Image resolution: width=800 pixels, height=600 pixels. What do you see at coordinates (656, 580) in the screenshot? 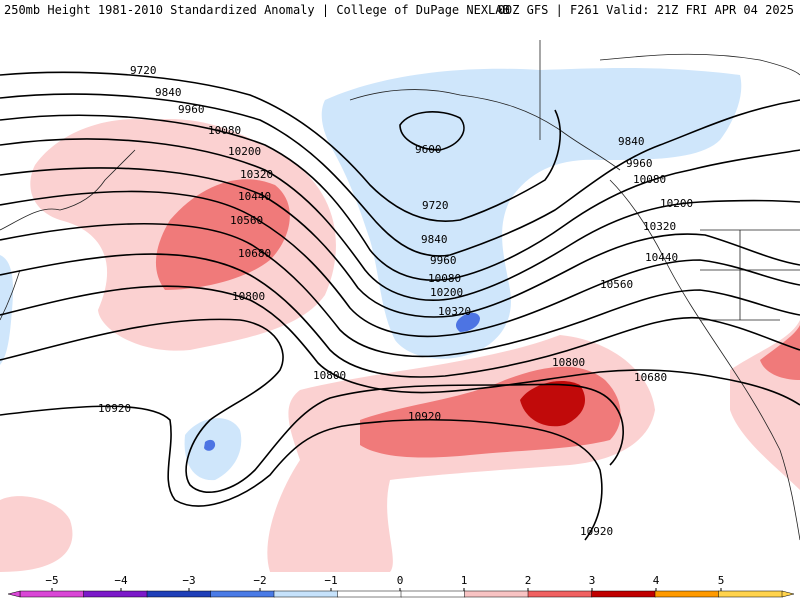
I see `colorbar-tick: 4` at bounding box center [656, 580].